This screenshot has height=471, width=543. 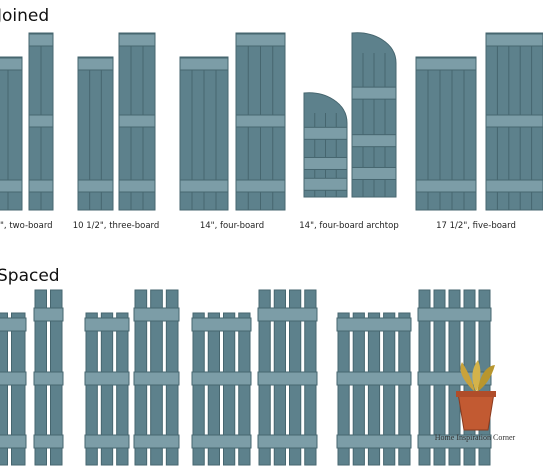 What do you see at coordinates (232, 226) in the screenshot?
I see `shutter-label: 14", four-board` at bounding box center [232, 226].